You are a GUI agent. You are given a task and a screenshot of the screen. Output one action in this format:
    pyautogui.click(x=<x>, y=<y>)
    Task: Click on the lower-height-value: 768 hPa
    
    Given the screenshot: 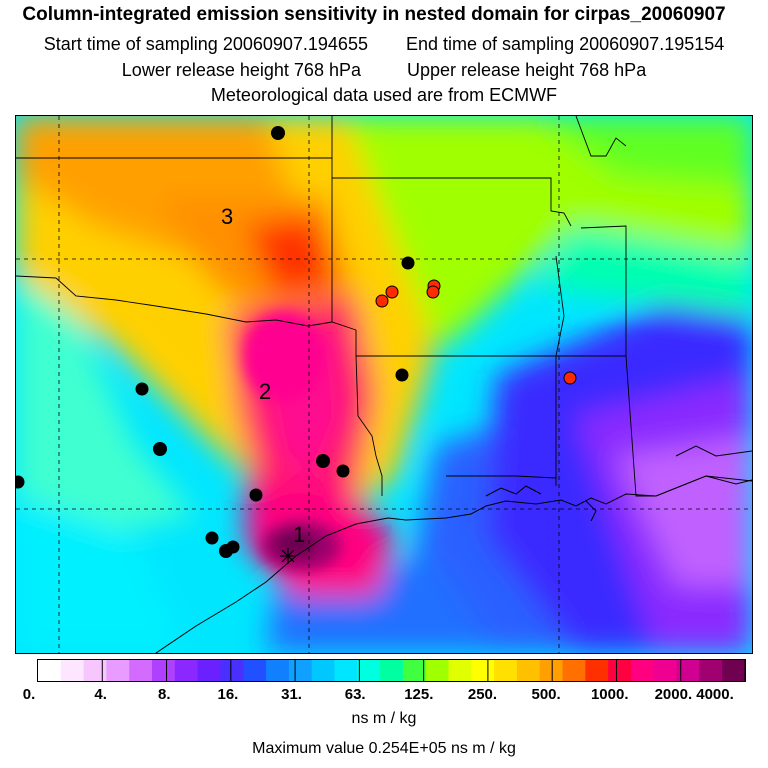 What is the action you would take?
    pyautogui.click(x=327, y=70)
    